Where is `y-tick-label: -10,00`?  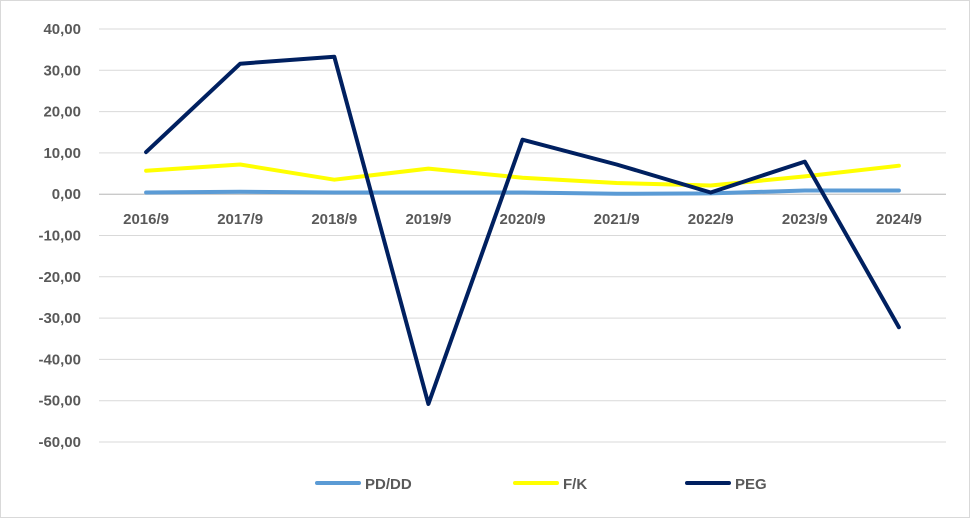
y-tick-label: -10,00 is located at coordinates (59, 236).